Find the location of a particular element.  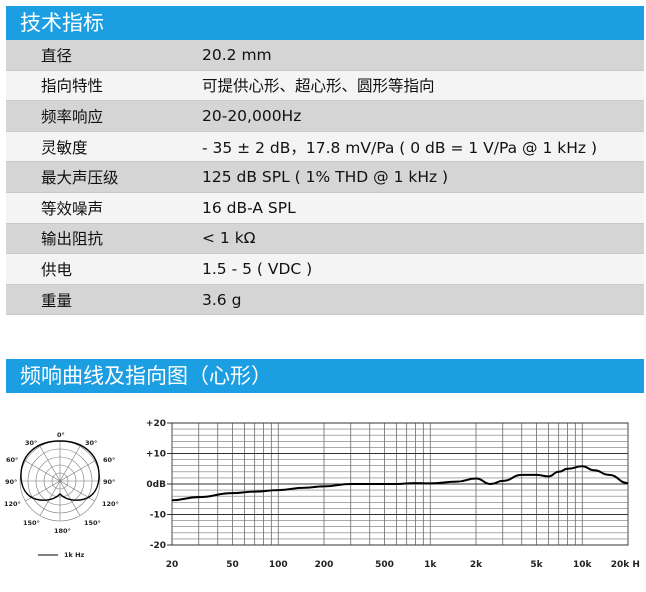

polar-grid is located at coordinates (60, 481).